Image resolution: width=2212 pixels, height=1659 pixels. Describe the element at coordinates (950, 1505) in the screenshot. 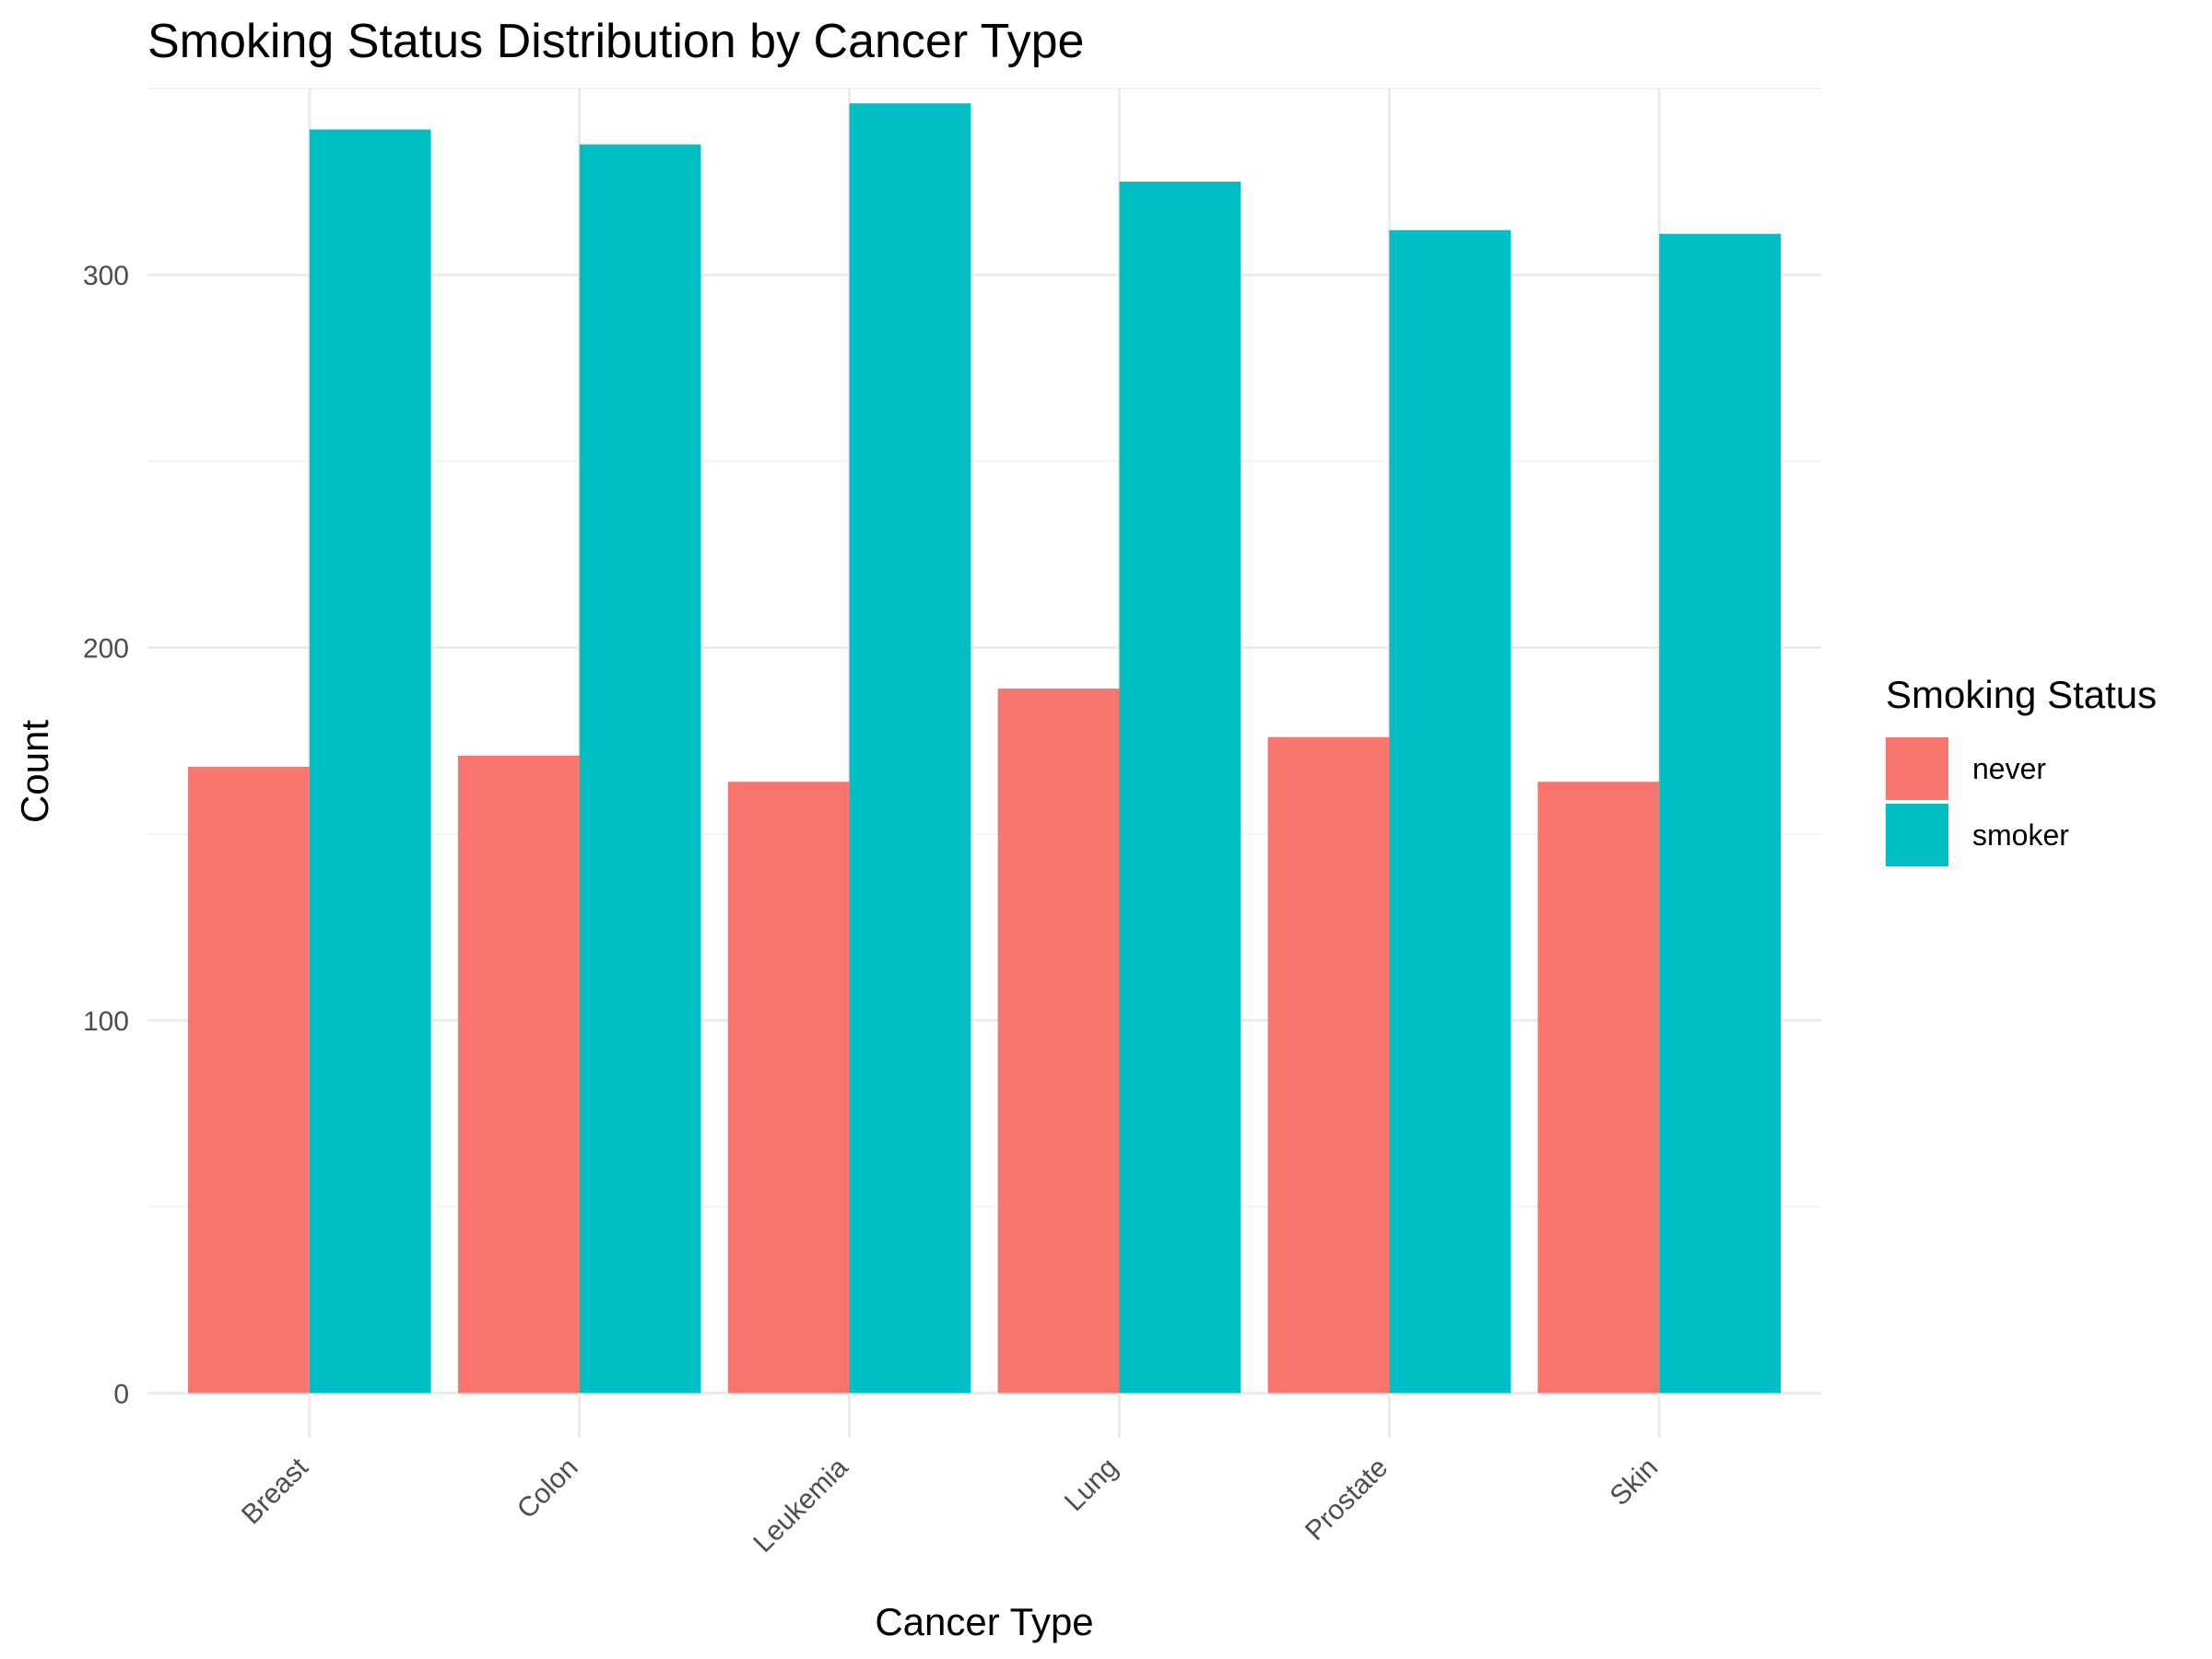

I see `x-axis-ticks: Breast Colon Leukemia Lung Prostate Skin` at that location.